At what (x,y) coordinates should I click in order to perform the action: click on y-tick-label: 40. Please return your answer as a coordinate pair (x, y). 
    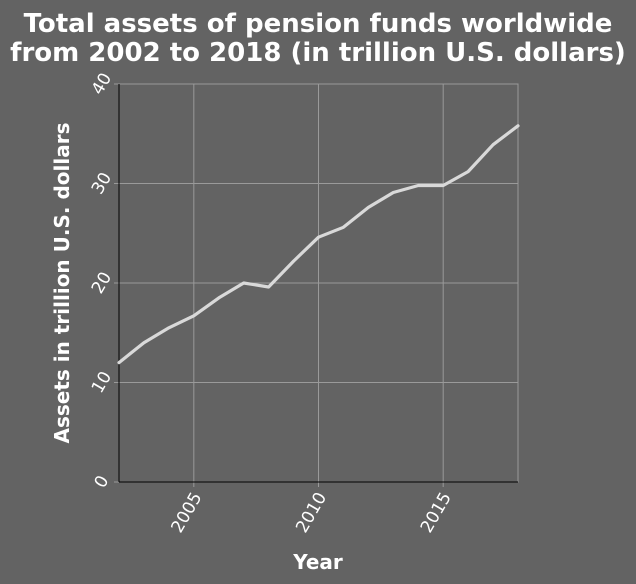
    Looking at the image, I should click on (102, 84).